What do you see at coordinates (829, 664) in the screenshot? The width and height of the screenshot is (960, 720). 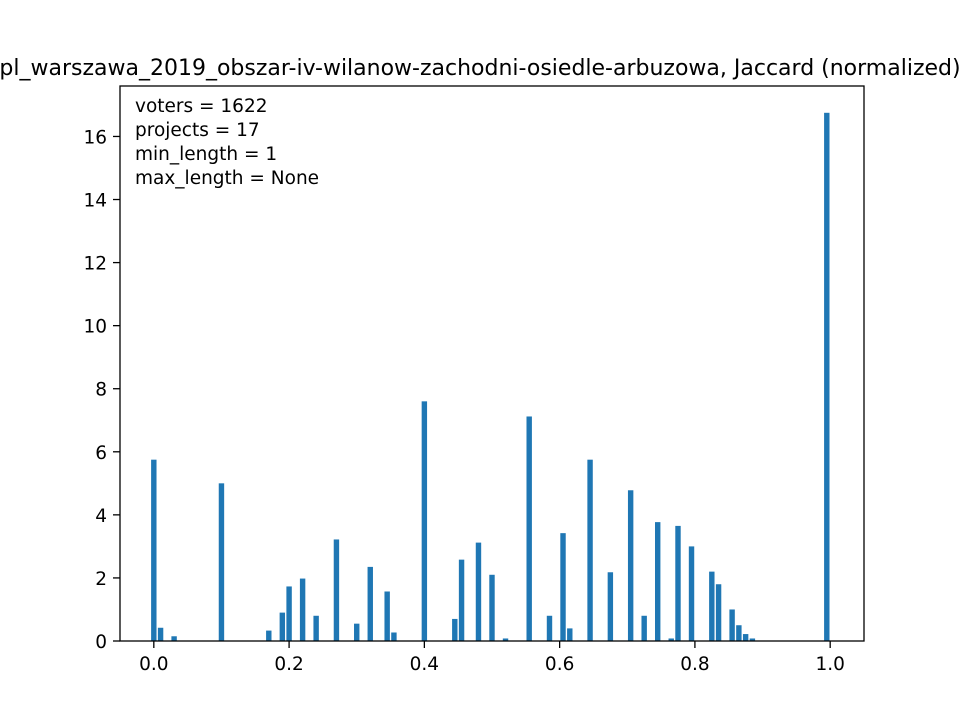 I see `x-tick-label: 1.0` at bounding box center [829, 664].